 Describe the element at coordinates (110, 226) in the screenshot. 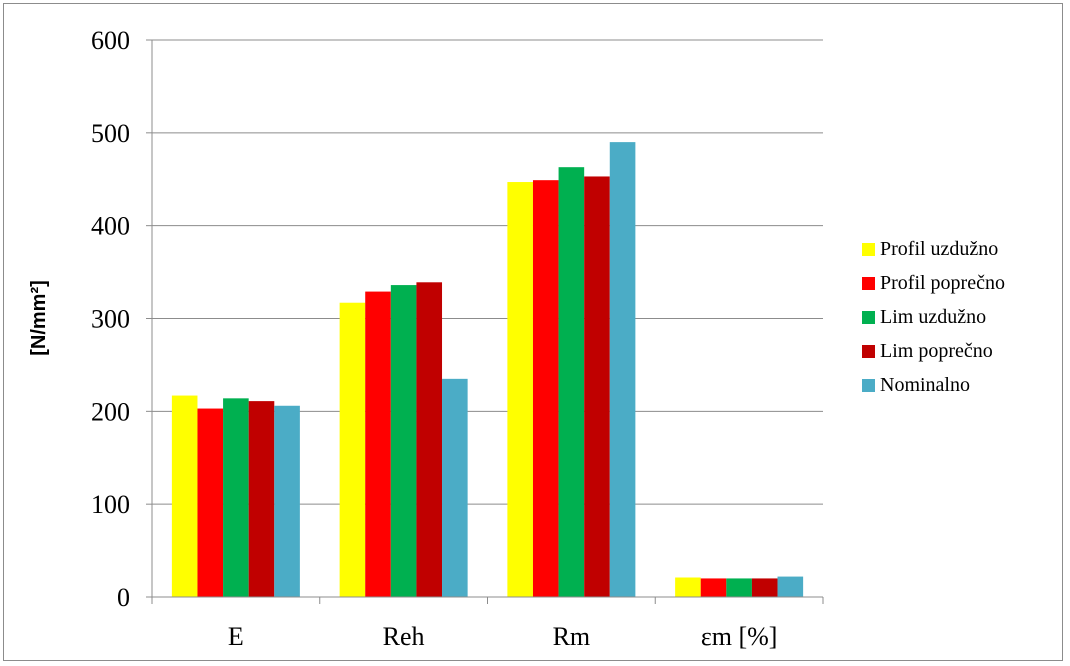

I see `y-tick-label: 400` at that location.